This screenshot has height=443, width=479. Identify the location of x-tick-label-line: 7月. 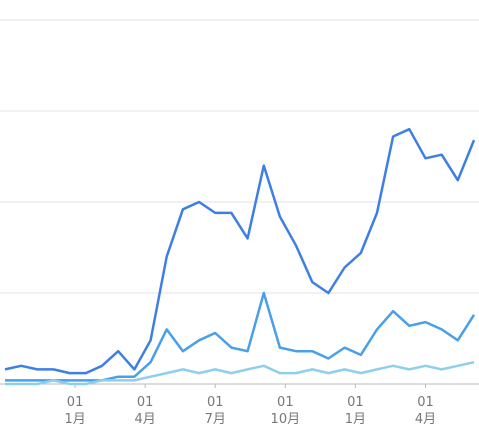
(215, 419).